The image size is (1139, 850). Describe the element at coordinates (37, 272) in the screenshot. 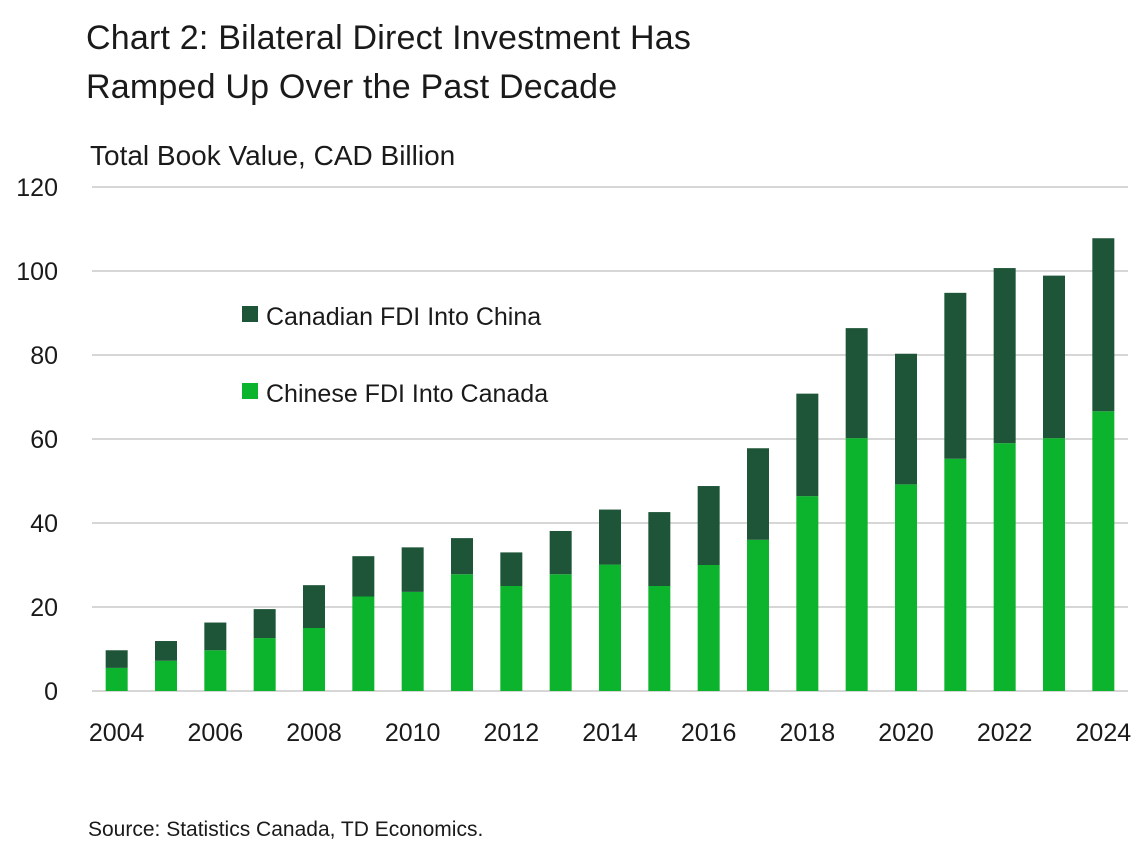

I see `y-tick-label: 100` at that location.